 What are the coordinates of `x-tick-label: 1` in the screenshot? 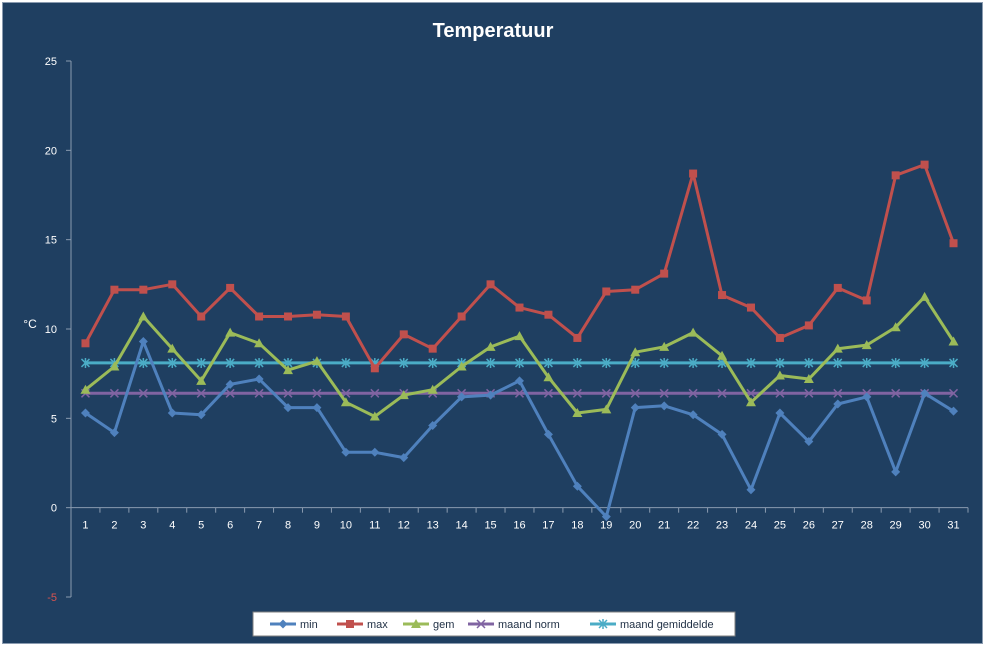 It's located at (85, 526).